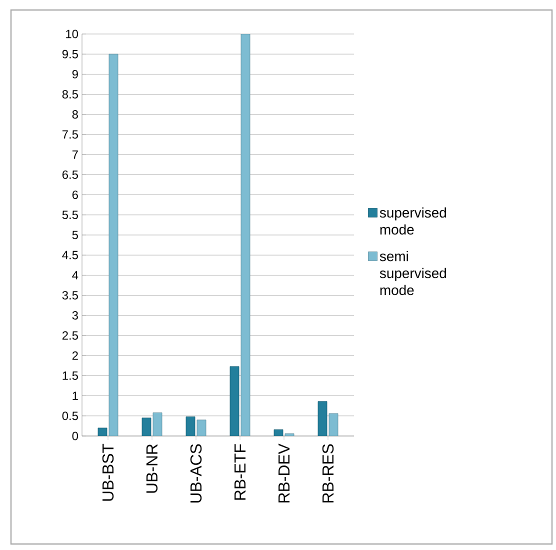 This screenshot has height=550, width=556. Describe the element at coordinates (413, 221) in the screenshot. I see `legend-label: supervised mode` at that location.